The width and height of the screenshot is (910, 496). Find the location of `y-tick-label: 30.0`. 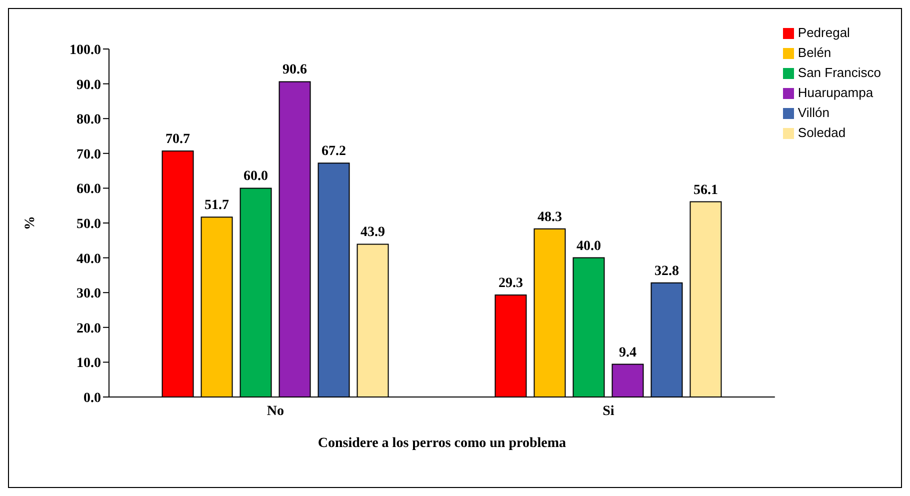

y-tick-label: 30.0 is located at coordinates (88, 294).